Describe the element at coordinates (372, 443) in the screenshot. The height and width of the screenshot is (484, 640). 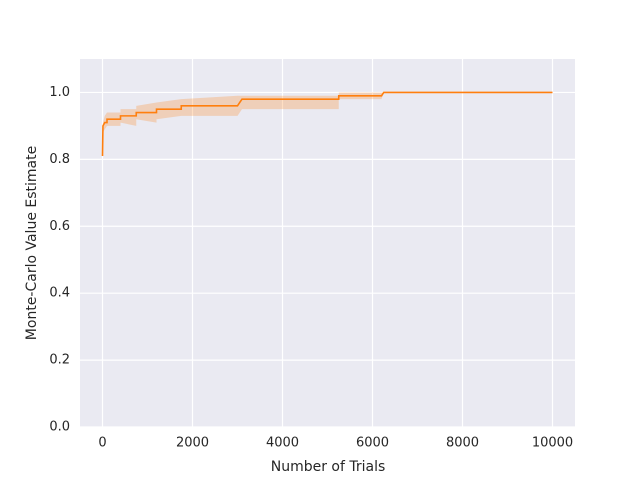
I see `x-tick-label: 6000` at that location.